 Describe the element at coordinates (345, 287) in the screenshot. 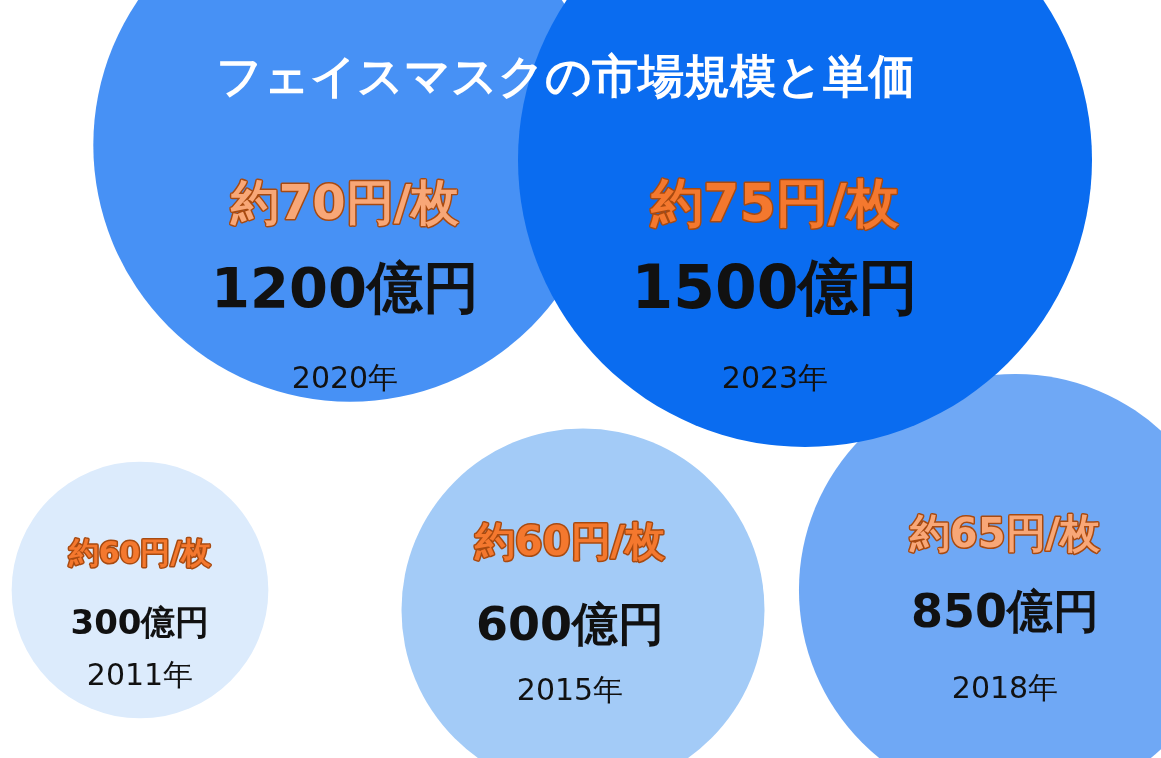

I see `data-label: 1200億円` at that location.